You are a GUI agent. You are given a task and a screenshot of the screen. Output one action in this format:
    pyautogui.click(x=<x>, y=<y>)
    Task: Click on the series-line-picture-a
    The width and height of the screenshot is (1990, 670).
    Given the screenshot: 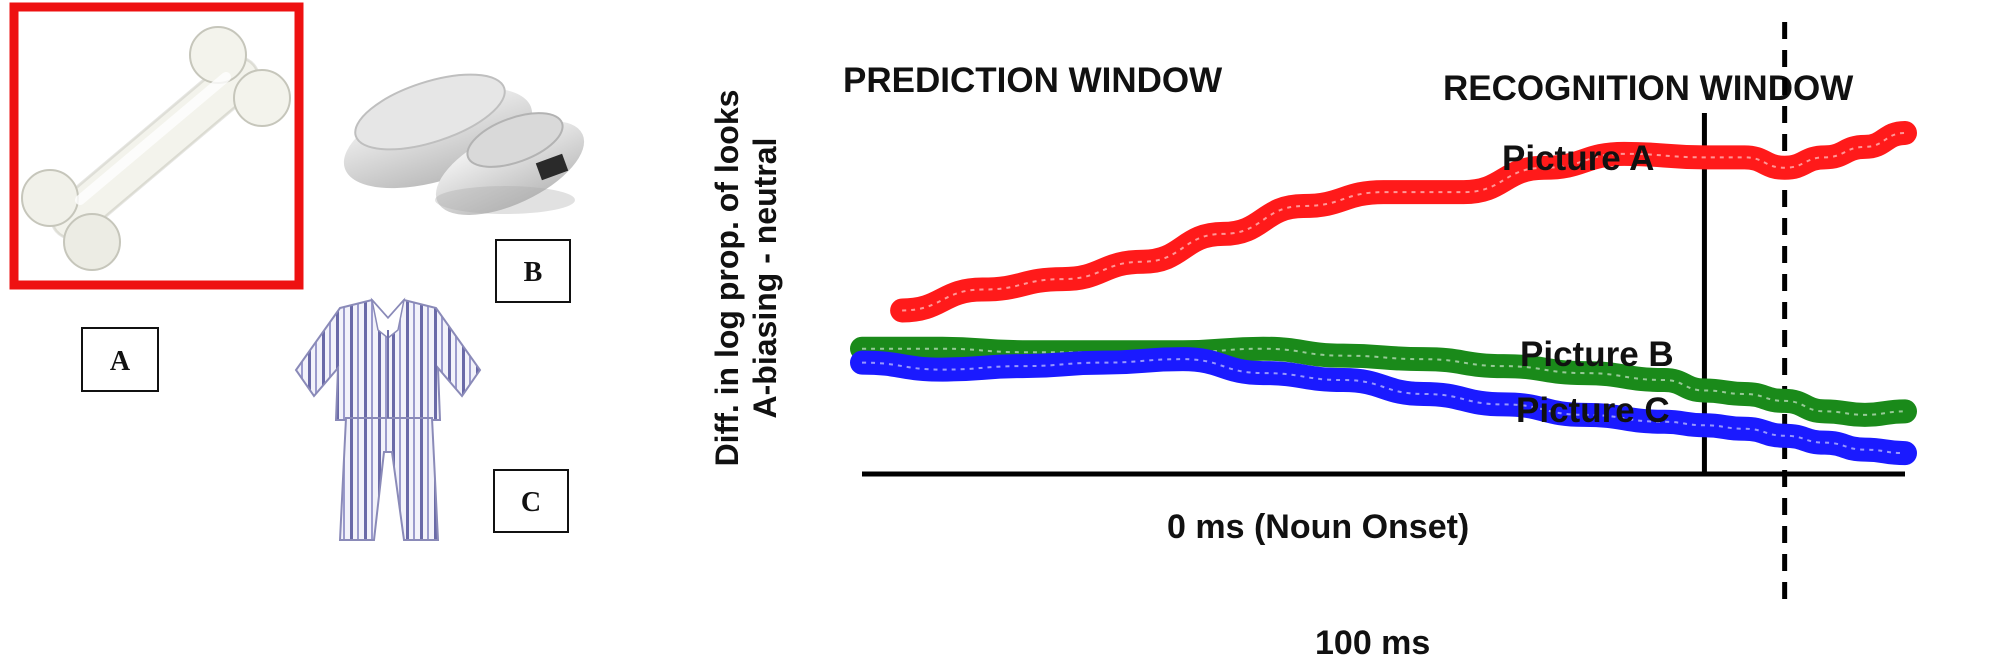 What is the action you would take?
    pyautogui.click(x=1404, y=221)
    